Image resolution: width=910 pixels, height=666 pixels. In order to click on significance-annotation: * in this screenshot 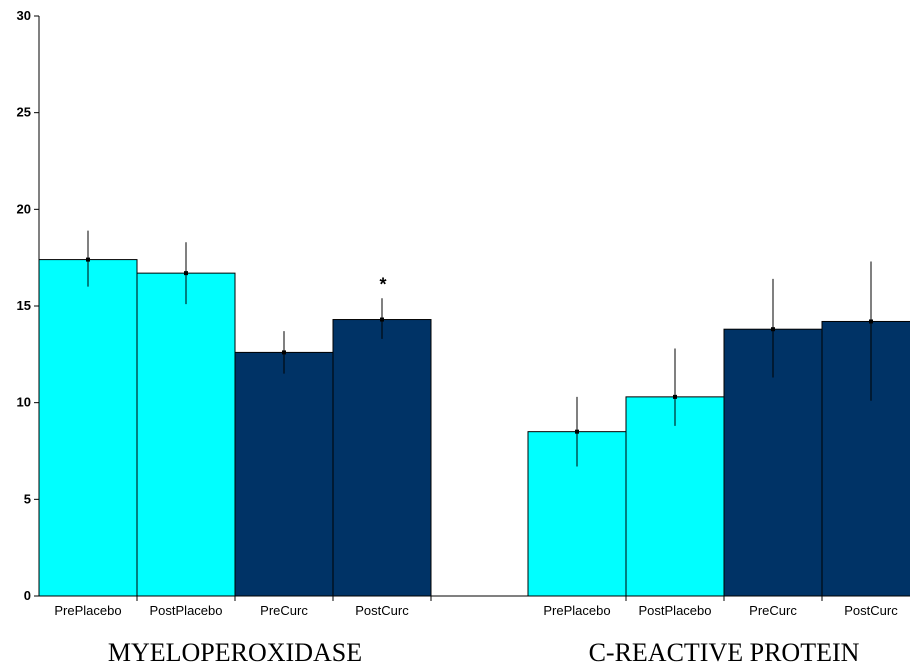, I will do `click(382, 284)`.